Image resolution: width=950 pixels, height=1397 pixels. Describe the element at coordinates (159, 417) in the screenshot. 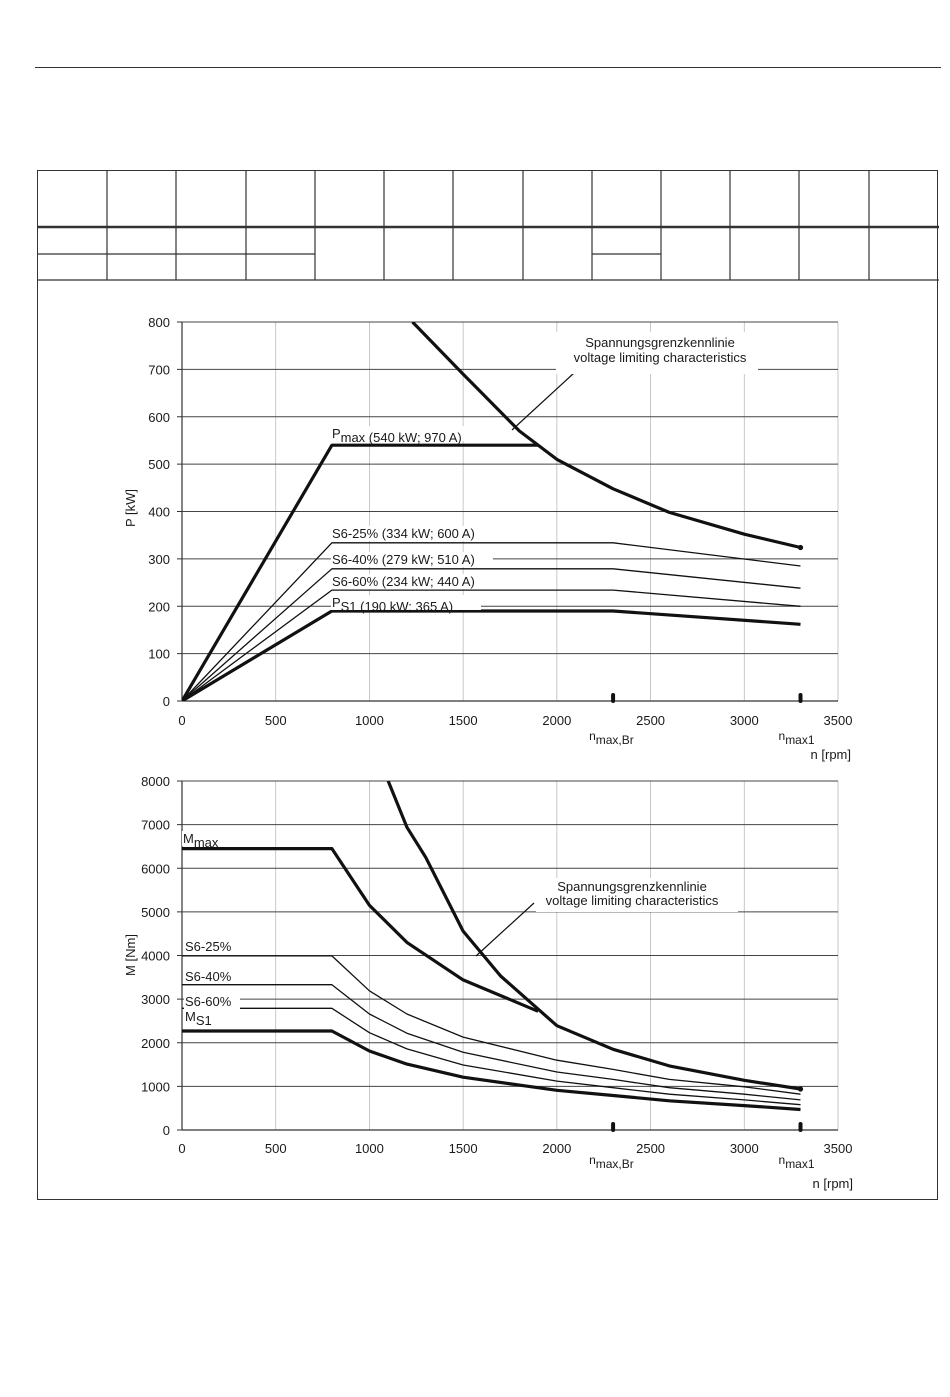

I see `y-tick-label: 600` at that location.